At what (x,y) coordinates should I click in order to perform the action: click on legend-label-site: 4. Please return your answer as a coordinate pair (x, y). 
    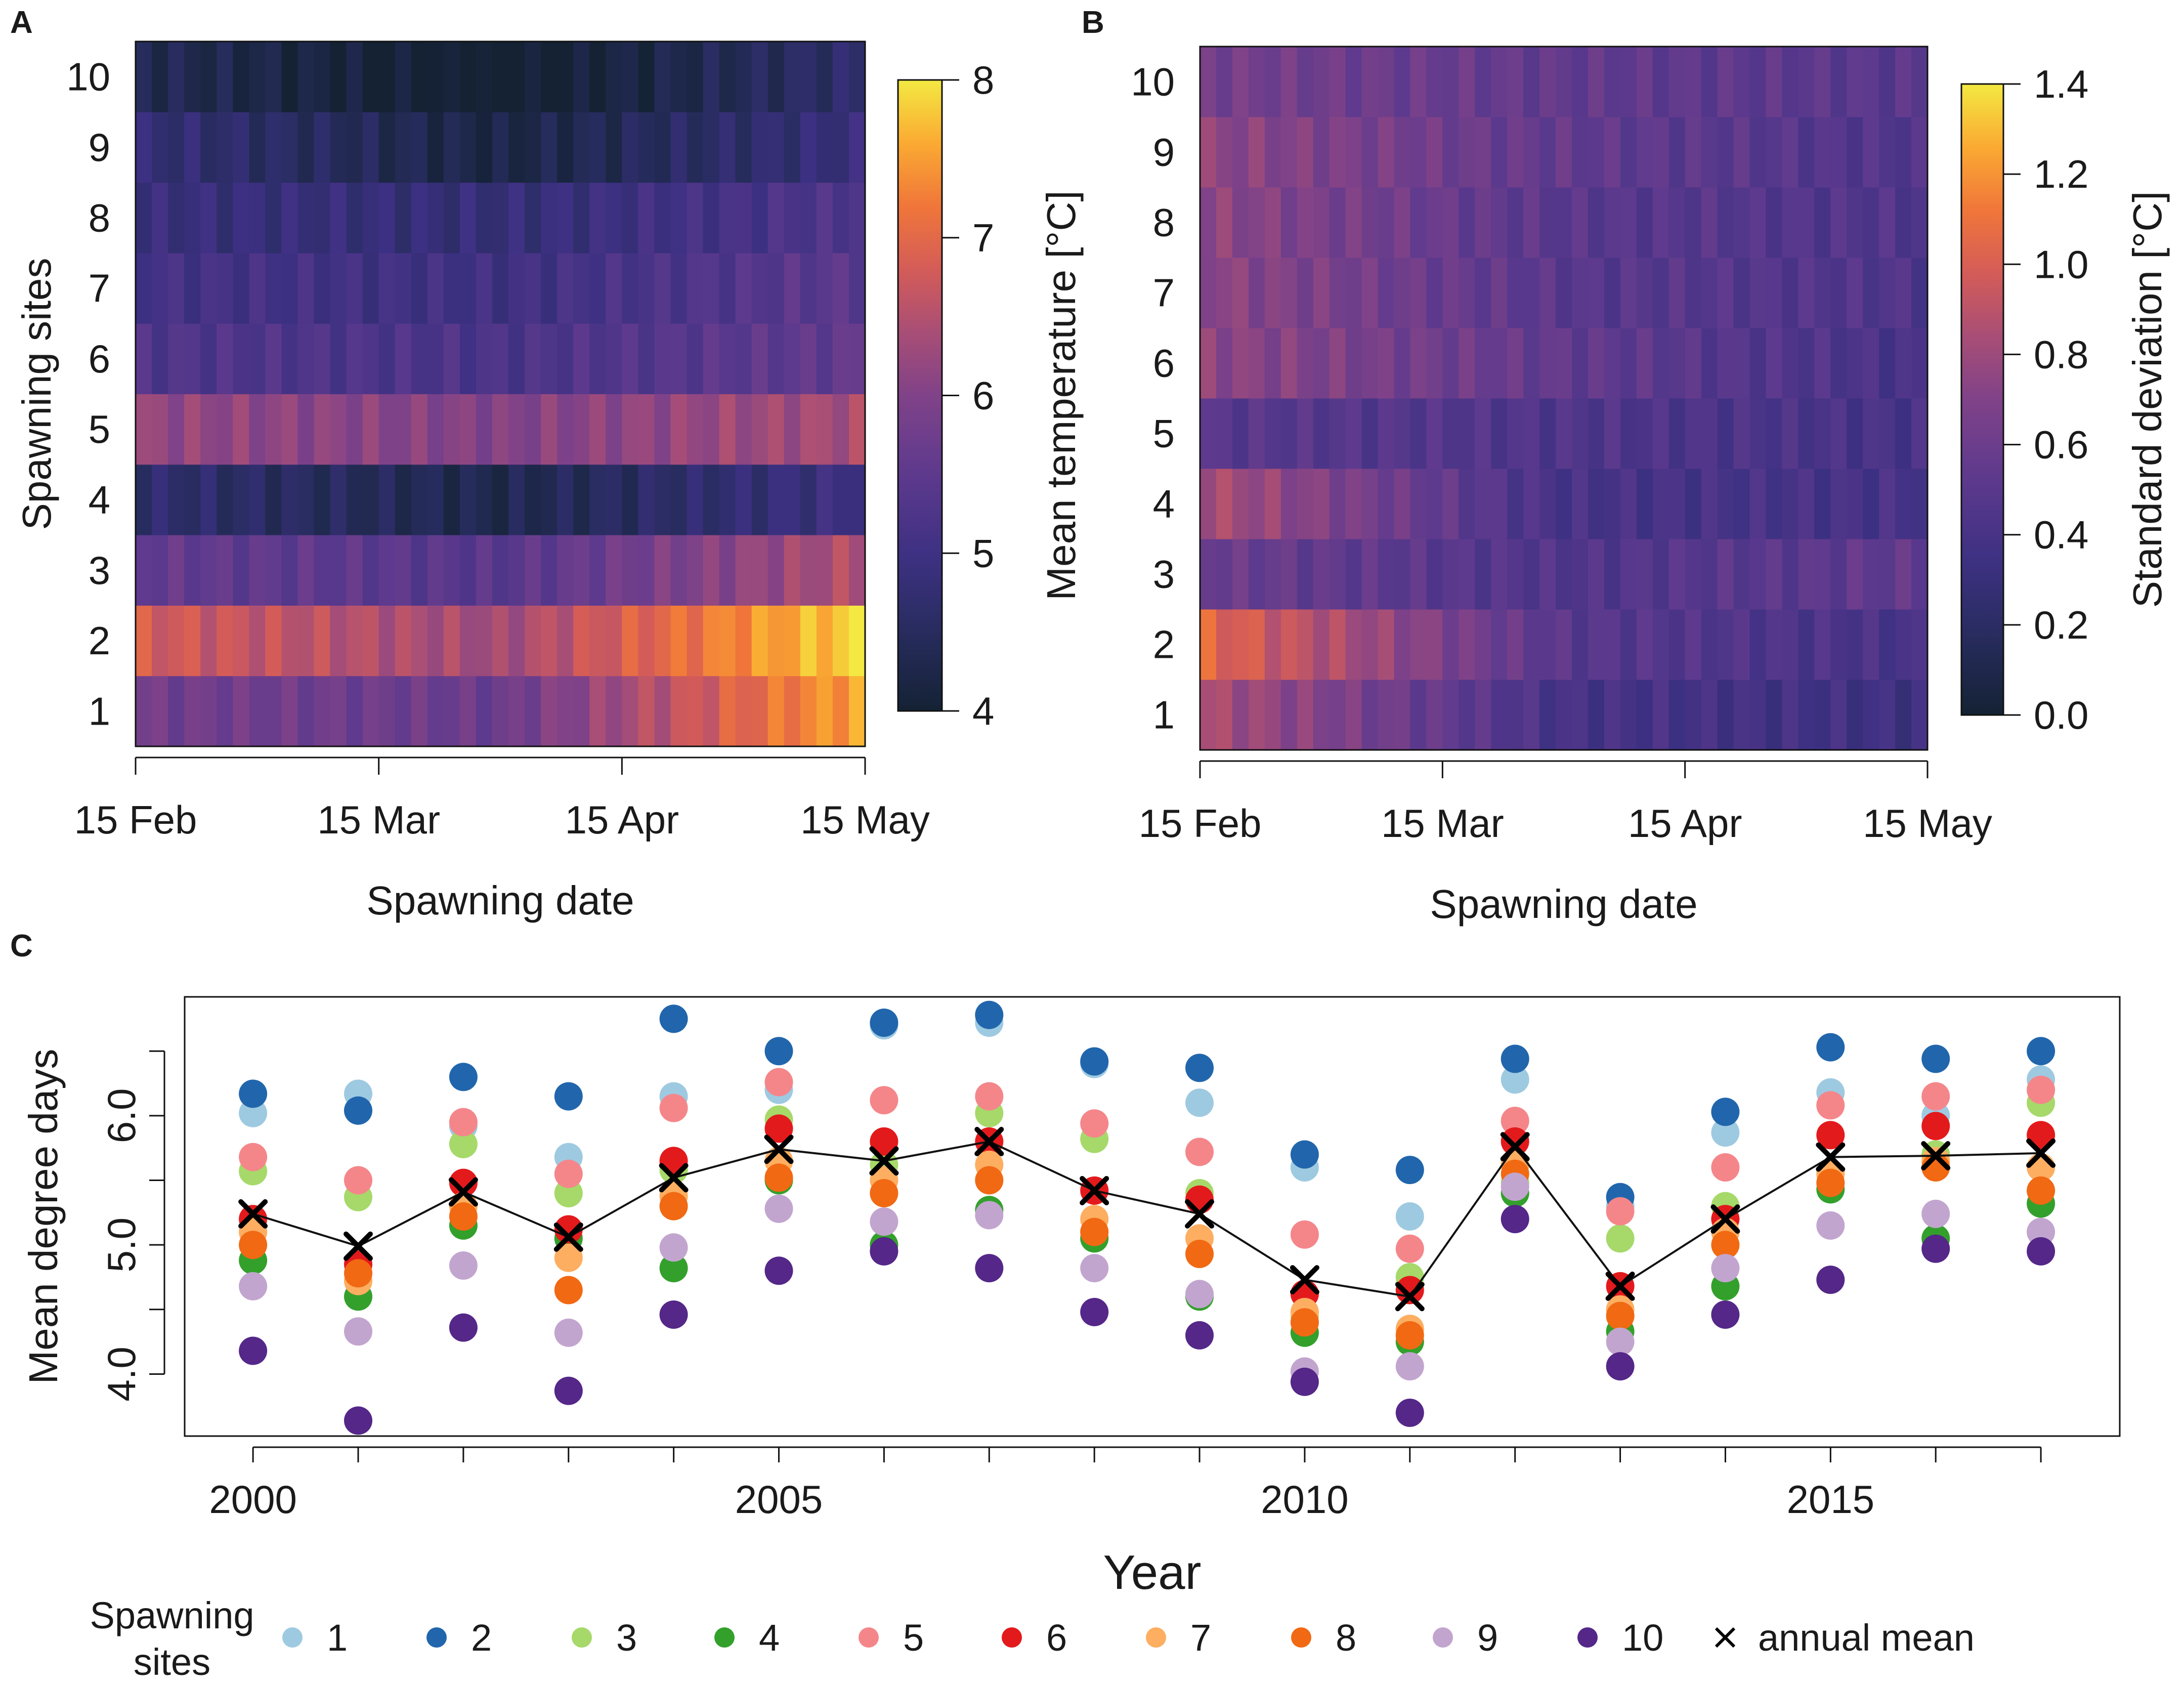
    Looking at the image, I should click on (770, 1638).